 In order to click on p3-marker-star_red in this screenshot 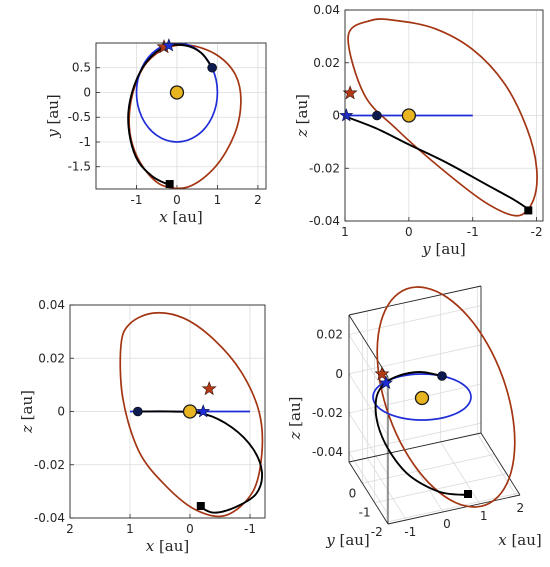, I will do `click(382, 373)`.